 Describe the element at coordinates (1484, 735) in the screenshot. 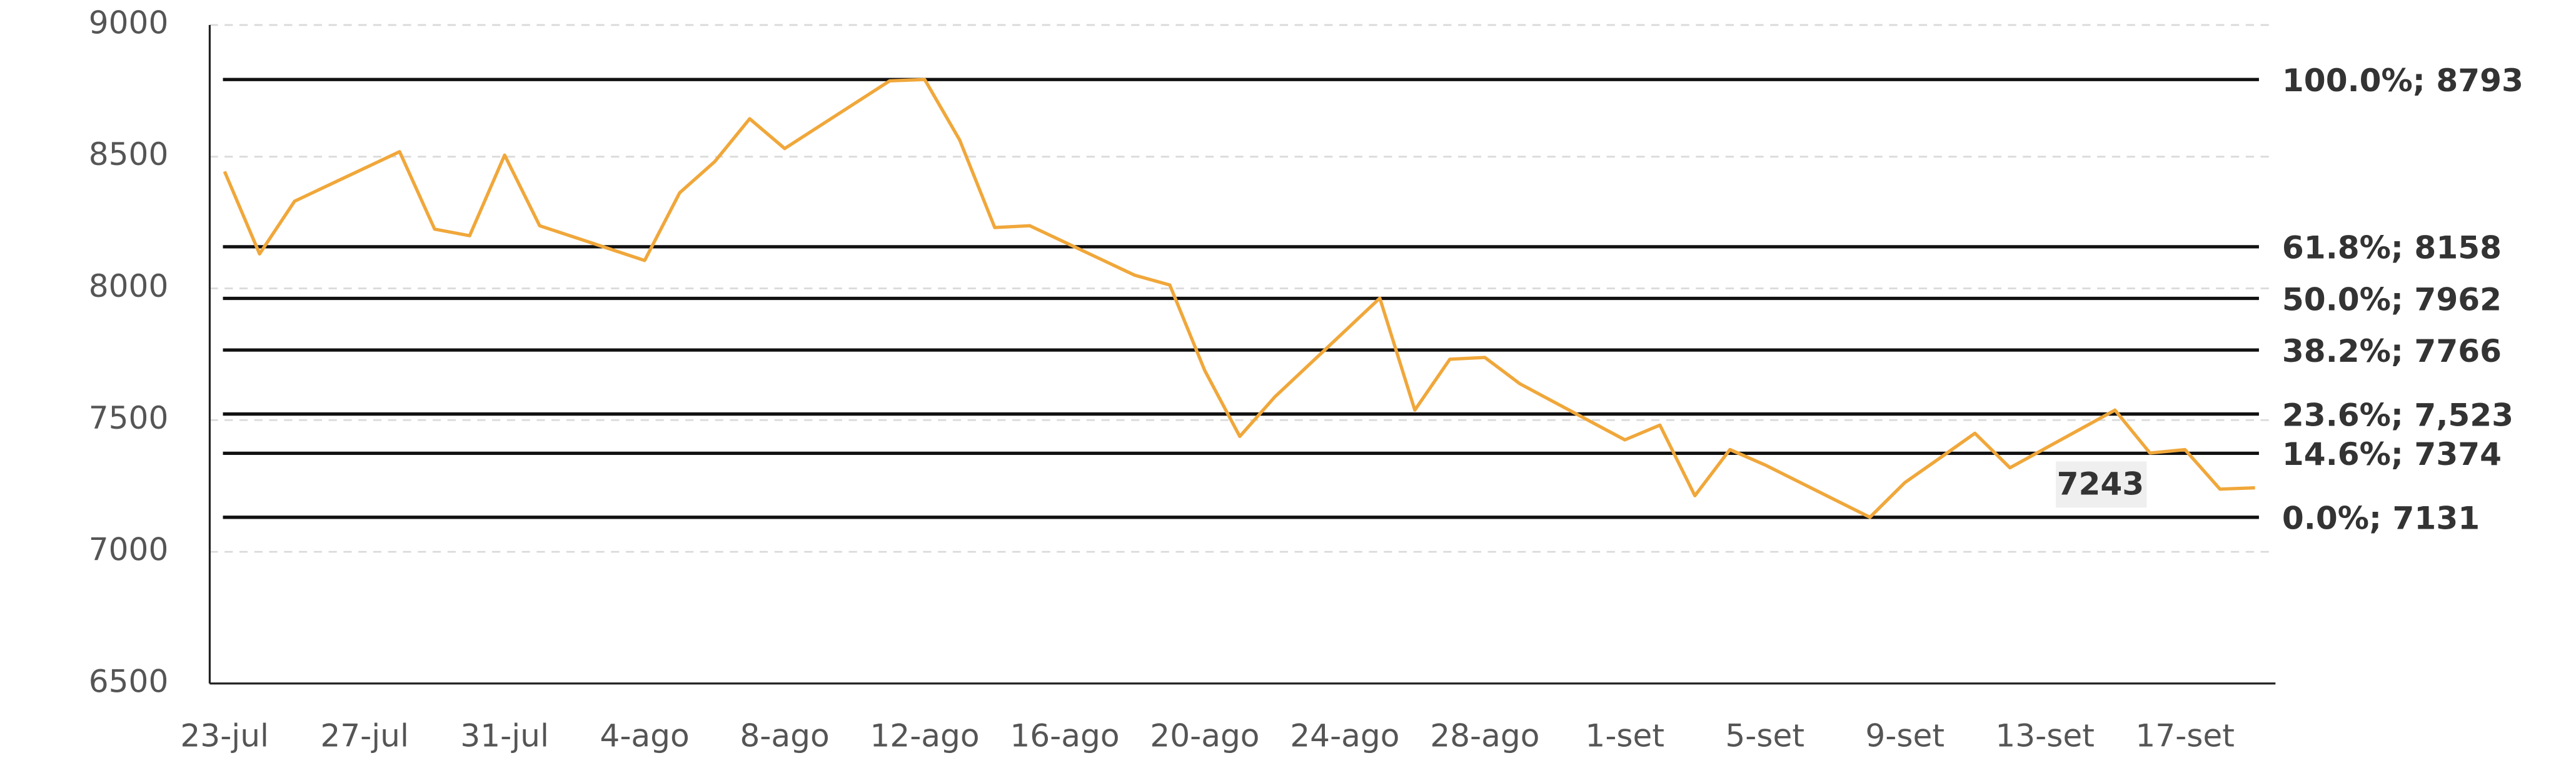

I see `x-tick-label: 28-ago` at that location.